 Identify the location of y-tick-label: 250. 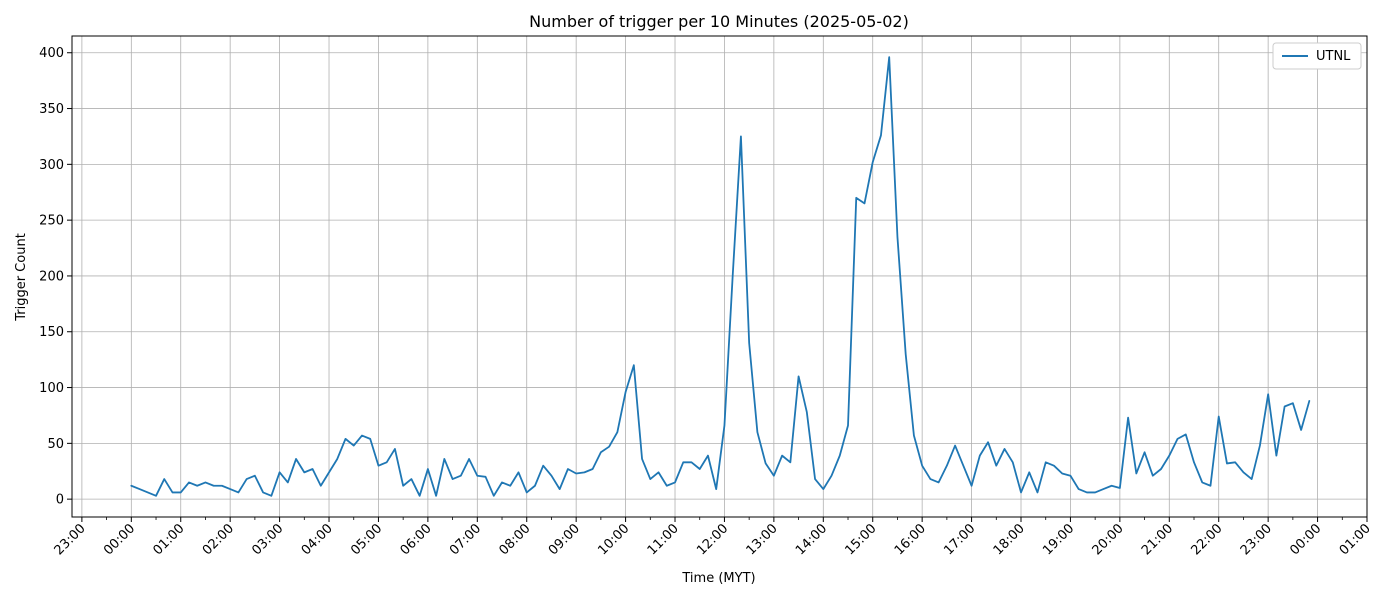
(51, 221).